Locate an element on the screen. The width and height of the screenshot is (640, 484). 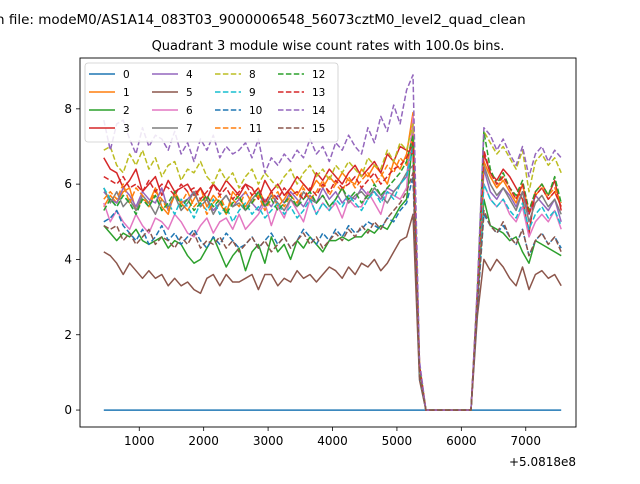
y-tick-label: 0 is located at coordinates (68, 410).